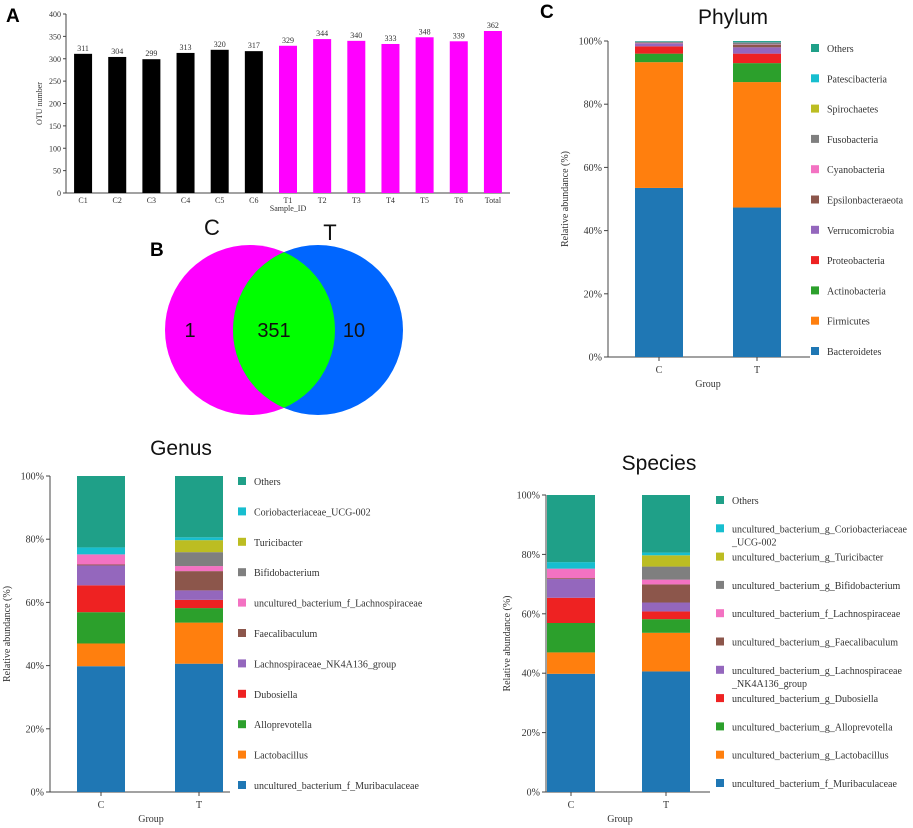  Describe the element at coordinates (55, 81) in the screenshot. I see `y-tick-label: 250` at that location.